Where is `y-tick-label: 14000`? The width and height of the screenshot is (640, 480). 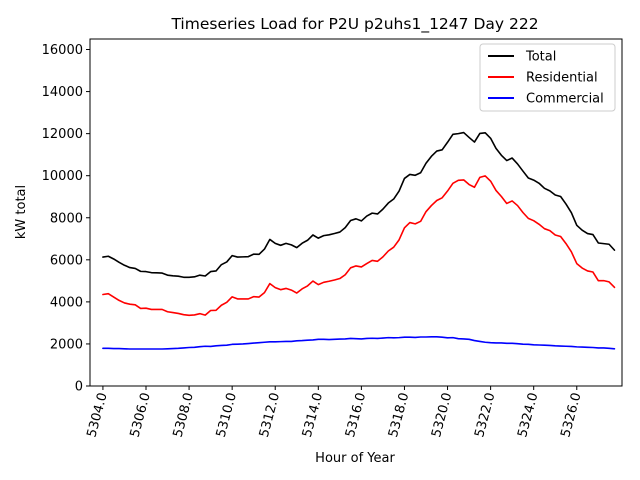
y-tick-label: 14000 is located at coordinates (62, 92).